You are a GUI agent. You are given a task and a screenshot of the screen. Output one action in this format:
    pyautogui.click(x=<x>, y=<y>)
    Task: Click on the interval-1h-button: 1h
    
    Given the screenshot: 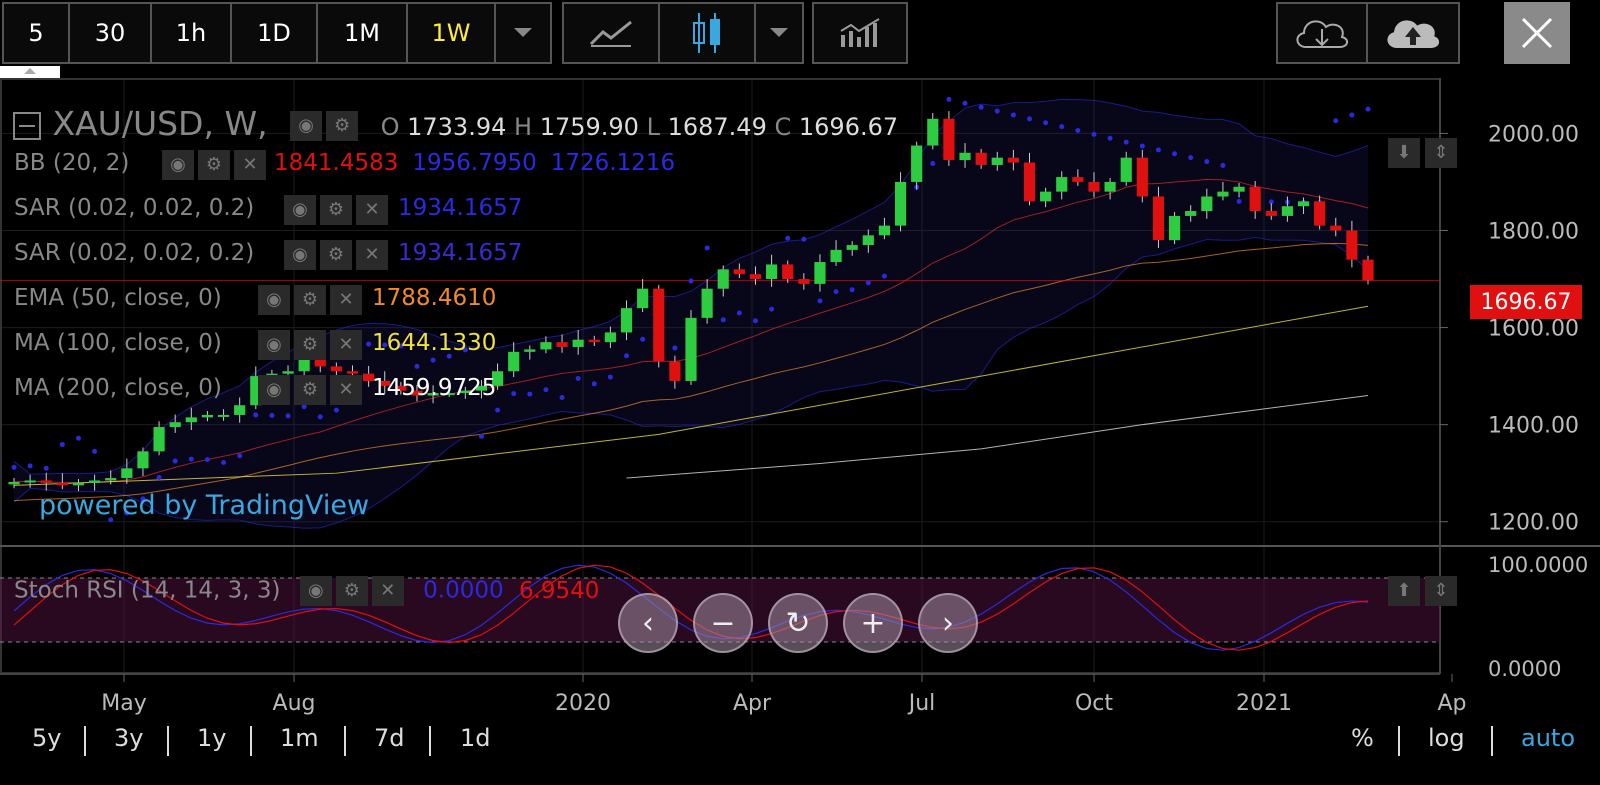 What is the action you would take?
    pyautogui.click(x=191, y=33)
    